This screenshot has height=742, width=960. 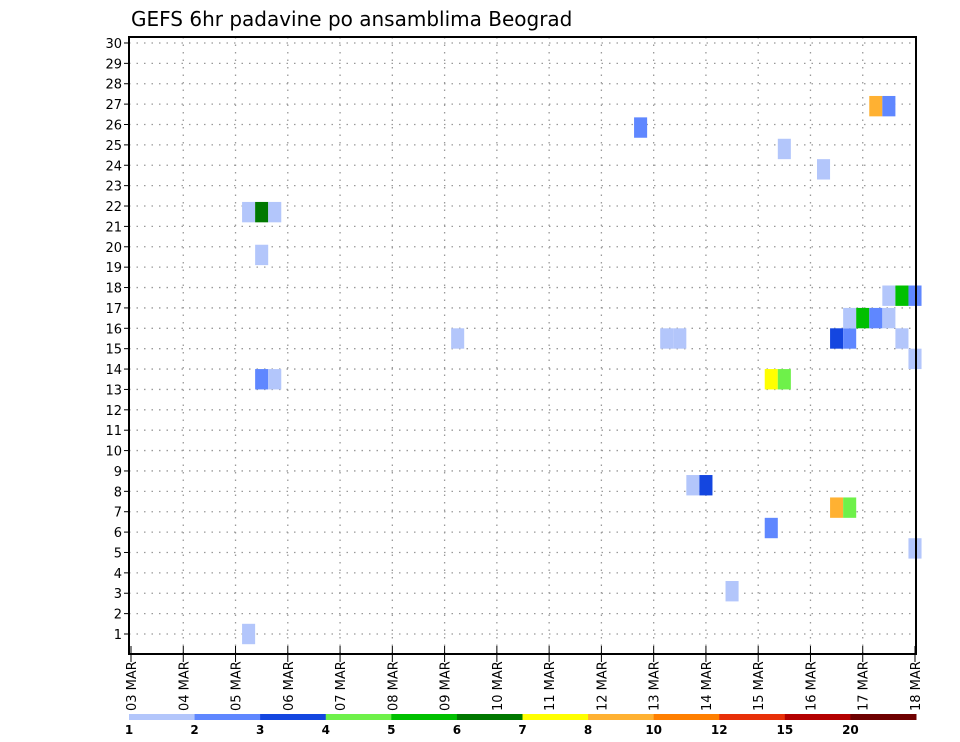 I want to click on y-tick-label: 19, so click(x=113, y=268).